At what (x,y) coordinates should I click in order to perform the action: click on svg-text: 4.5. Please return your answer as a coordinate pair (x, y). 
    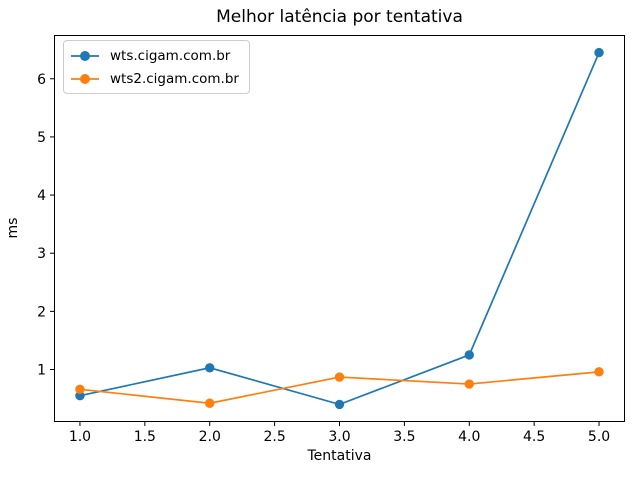
    Looking at the image, I should click on (534, 437).